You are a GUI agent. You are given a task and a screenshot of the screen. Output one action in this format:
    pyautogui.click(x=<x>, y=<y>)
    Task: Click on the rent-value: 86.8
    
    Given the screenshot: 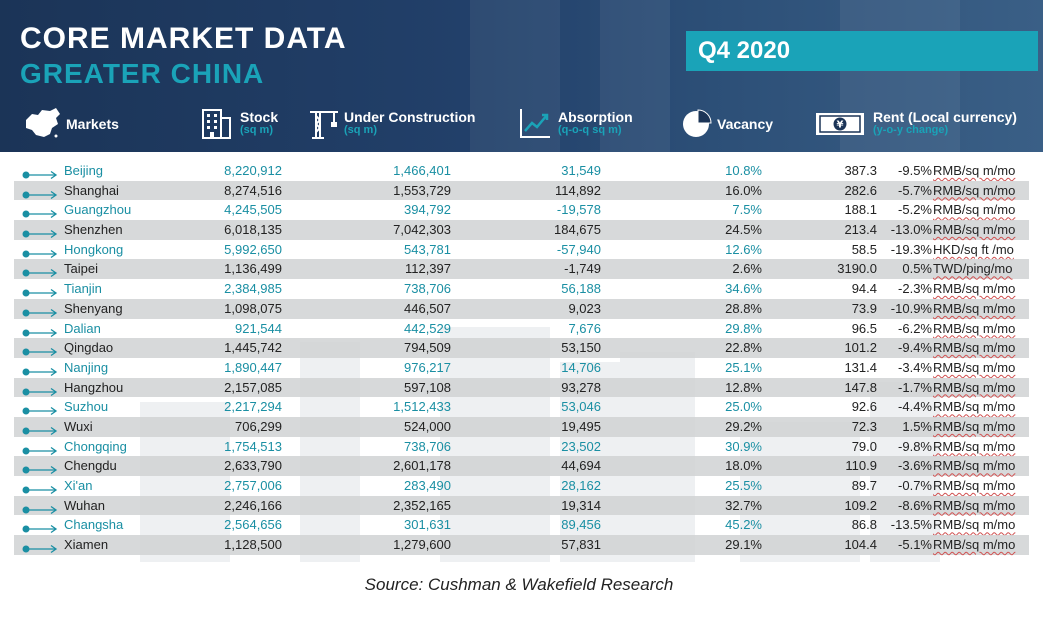 What is the action you would take?
    pyautogui.click(x=864, y=525)
    